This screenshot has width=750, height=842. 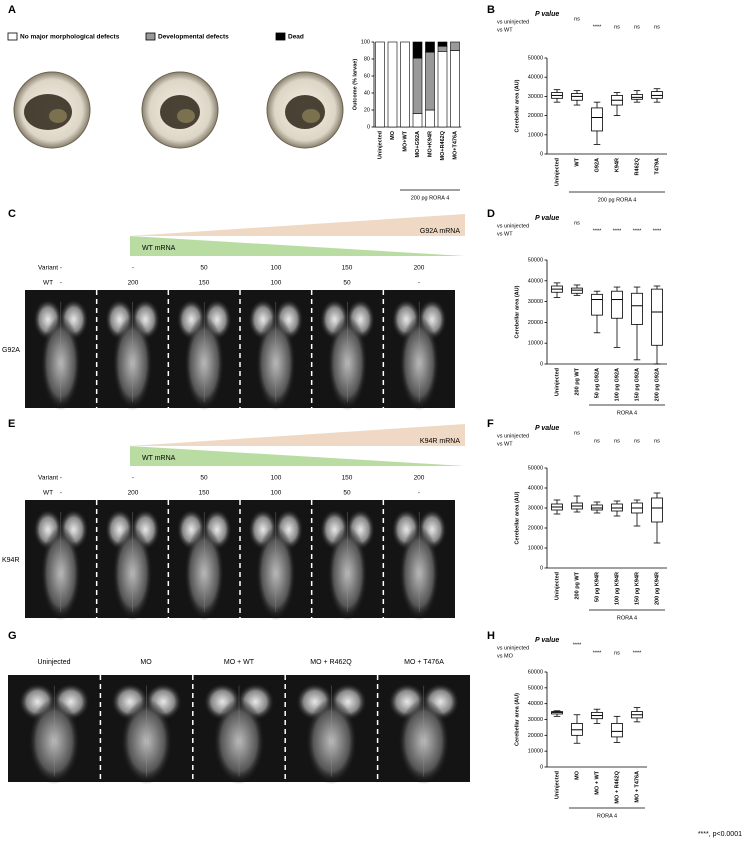 I want to click on column-label: MO + R462Q, so click(x=331, y=662).